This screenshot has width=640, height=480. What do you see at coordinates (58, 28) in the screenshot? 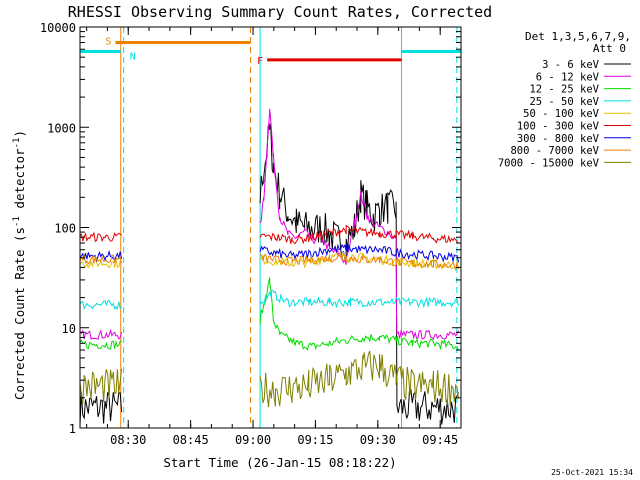
I see `y-tick-label: 10000` at bounding box center [58, 28].